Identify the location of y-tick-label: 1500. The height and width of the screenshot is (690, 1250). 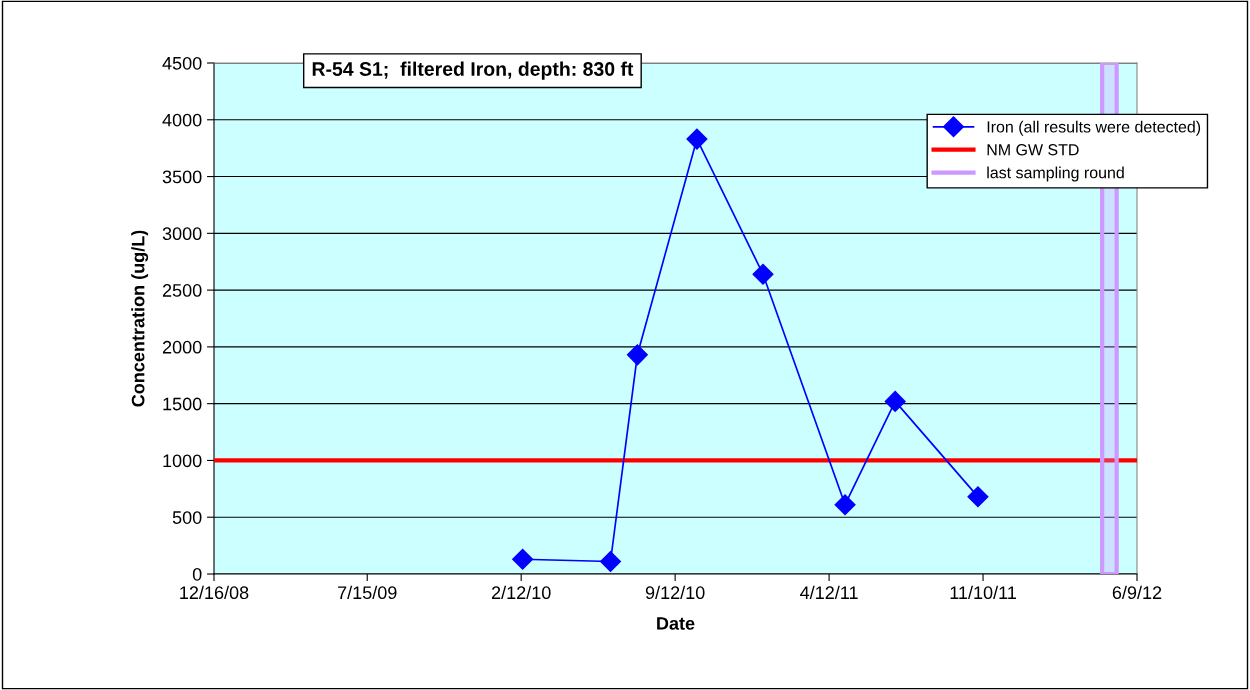
(182, 404).